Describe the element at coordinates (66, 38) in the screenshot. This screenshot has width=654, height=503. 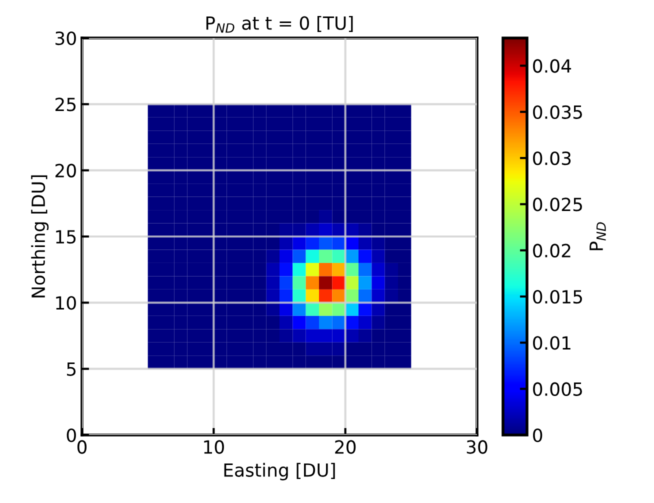
I see `y-tick-label: 30` at that location.